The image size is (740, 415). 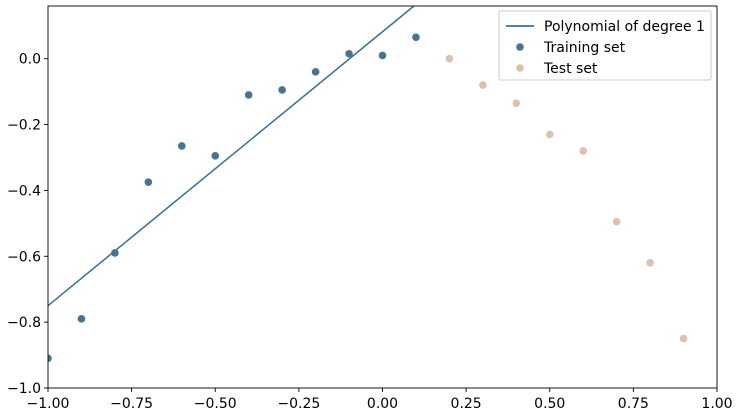 I want to click on x-tick-label: −0.25, so click(x=298, y=404).